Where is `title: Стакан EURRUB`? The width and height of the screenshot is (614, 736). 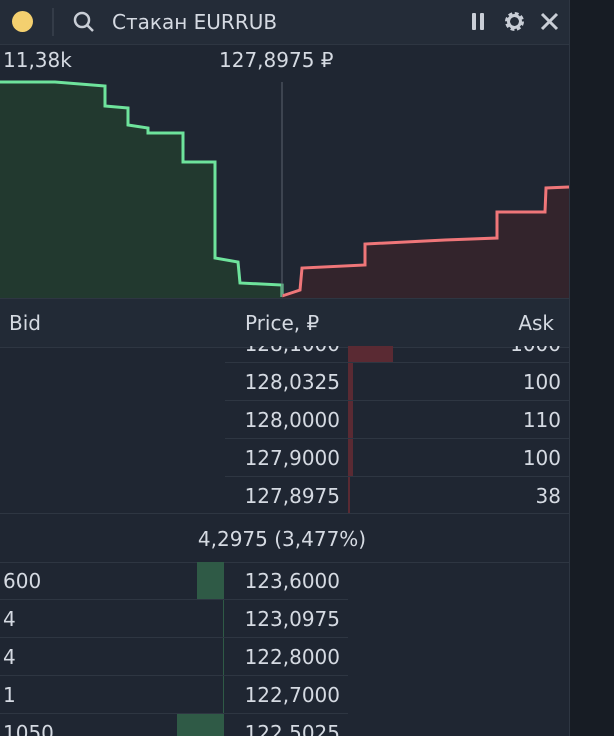
title: Стакан EURRUB is located at coordinates (195, 22).